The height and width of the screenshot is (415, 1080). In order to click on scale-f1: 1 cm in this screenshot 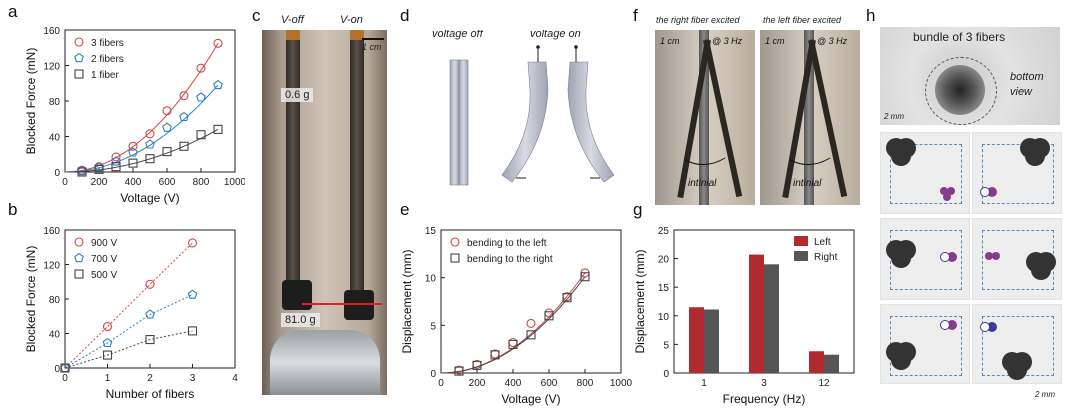, I will do `click(670, 41)`.